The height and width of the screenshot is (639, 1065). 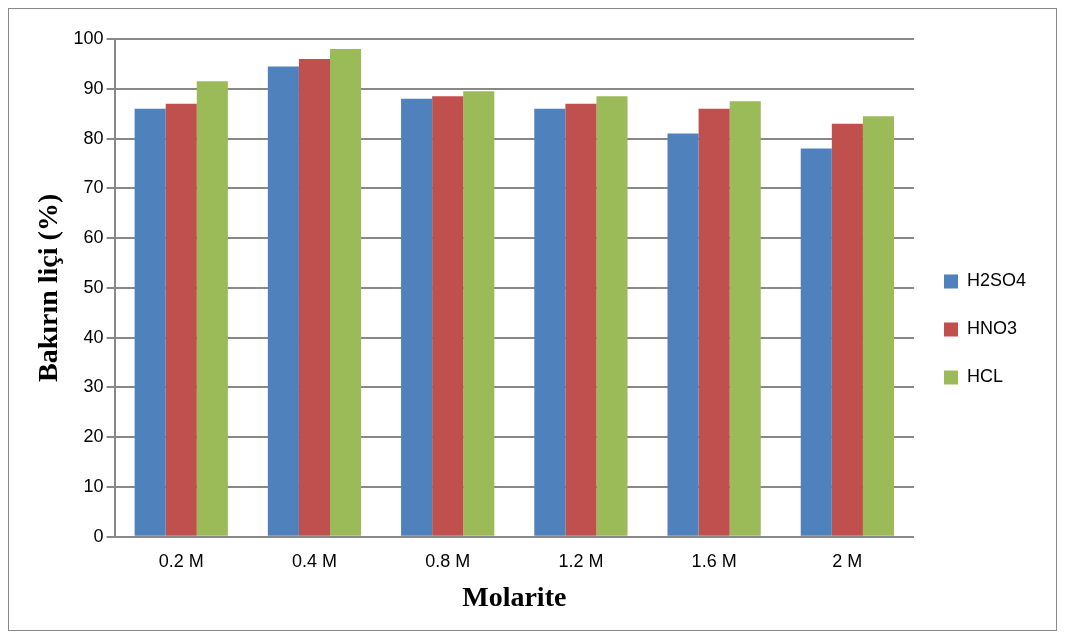 I want to click on legend-label: H2SO4, so click(x=996, y=280).